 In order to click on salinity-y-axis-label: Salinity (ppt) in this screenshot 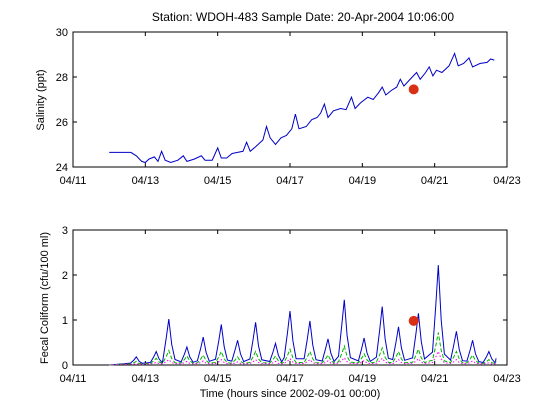, I will do `click(41, 99)`.